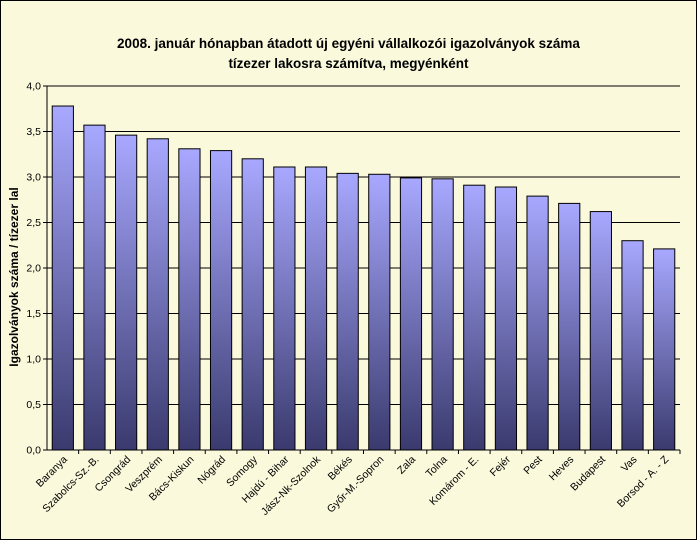 The image size is (697, 540). Describe the element at coordinates (33, 223) in the screenshot. I see `y-tick-label: 2,5` at that location.